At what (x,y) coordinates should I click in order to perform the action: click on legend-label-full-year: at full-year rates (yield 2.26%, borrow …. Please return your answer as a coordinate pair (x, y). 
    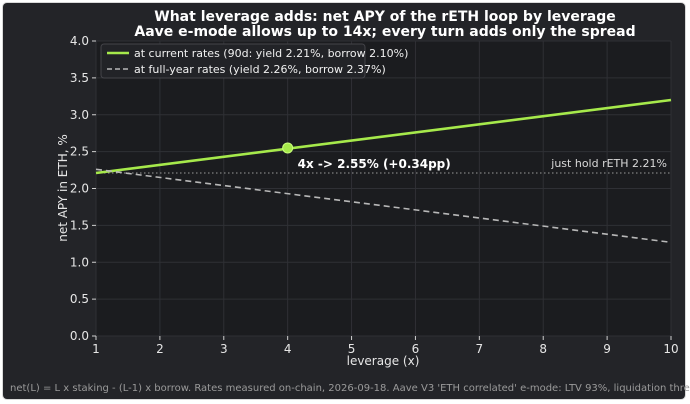
    Looking at the image, I should click on (260, 69).